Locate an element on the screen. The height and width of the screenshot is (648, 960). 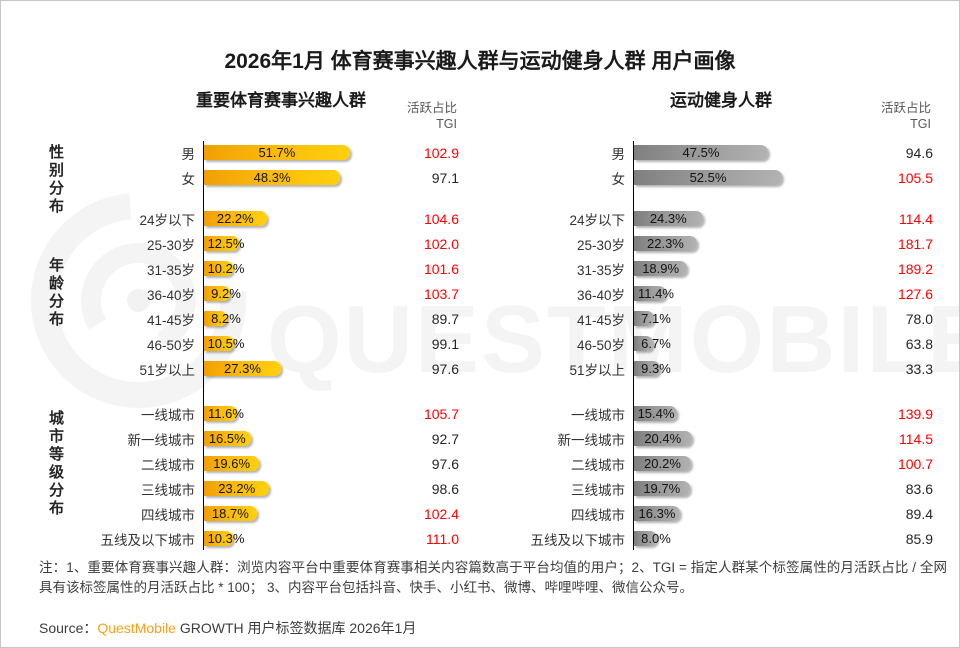
chart-row: 新一线城市 20.4% 114.5 is located at coordinates (703, 438).